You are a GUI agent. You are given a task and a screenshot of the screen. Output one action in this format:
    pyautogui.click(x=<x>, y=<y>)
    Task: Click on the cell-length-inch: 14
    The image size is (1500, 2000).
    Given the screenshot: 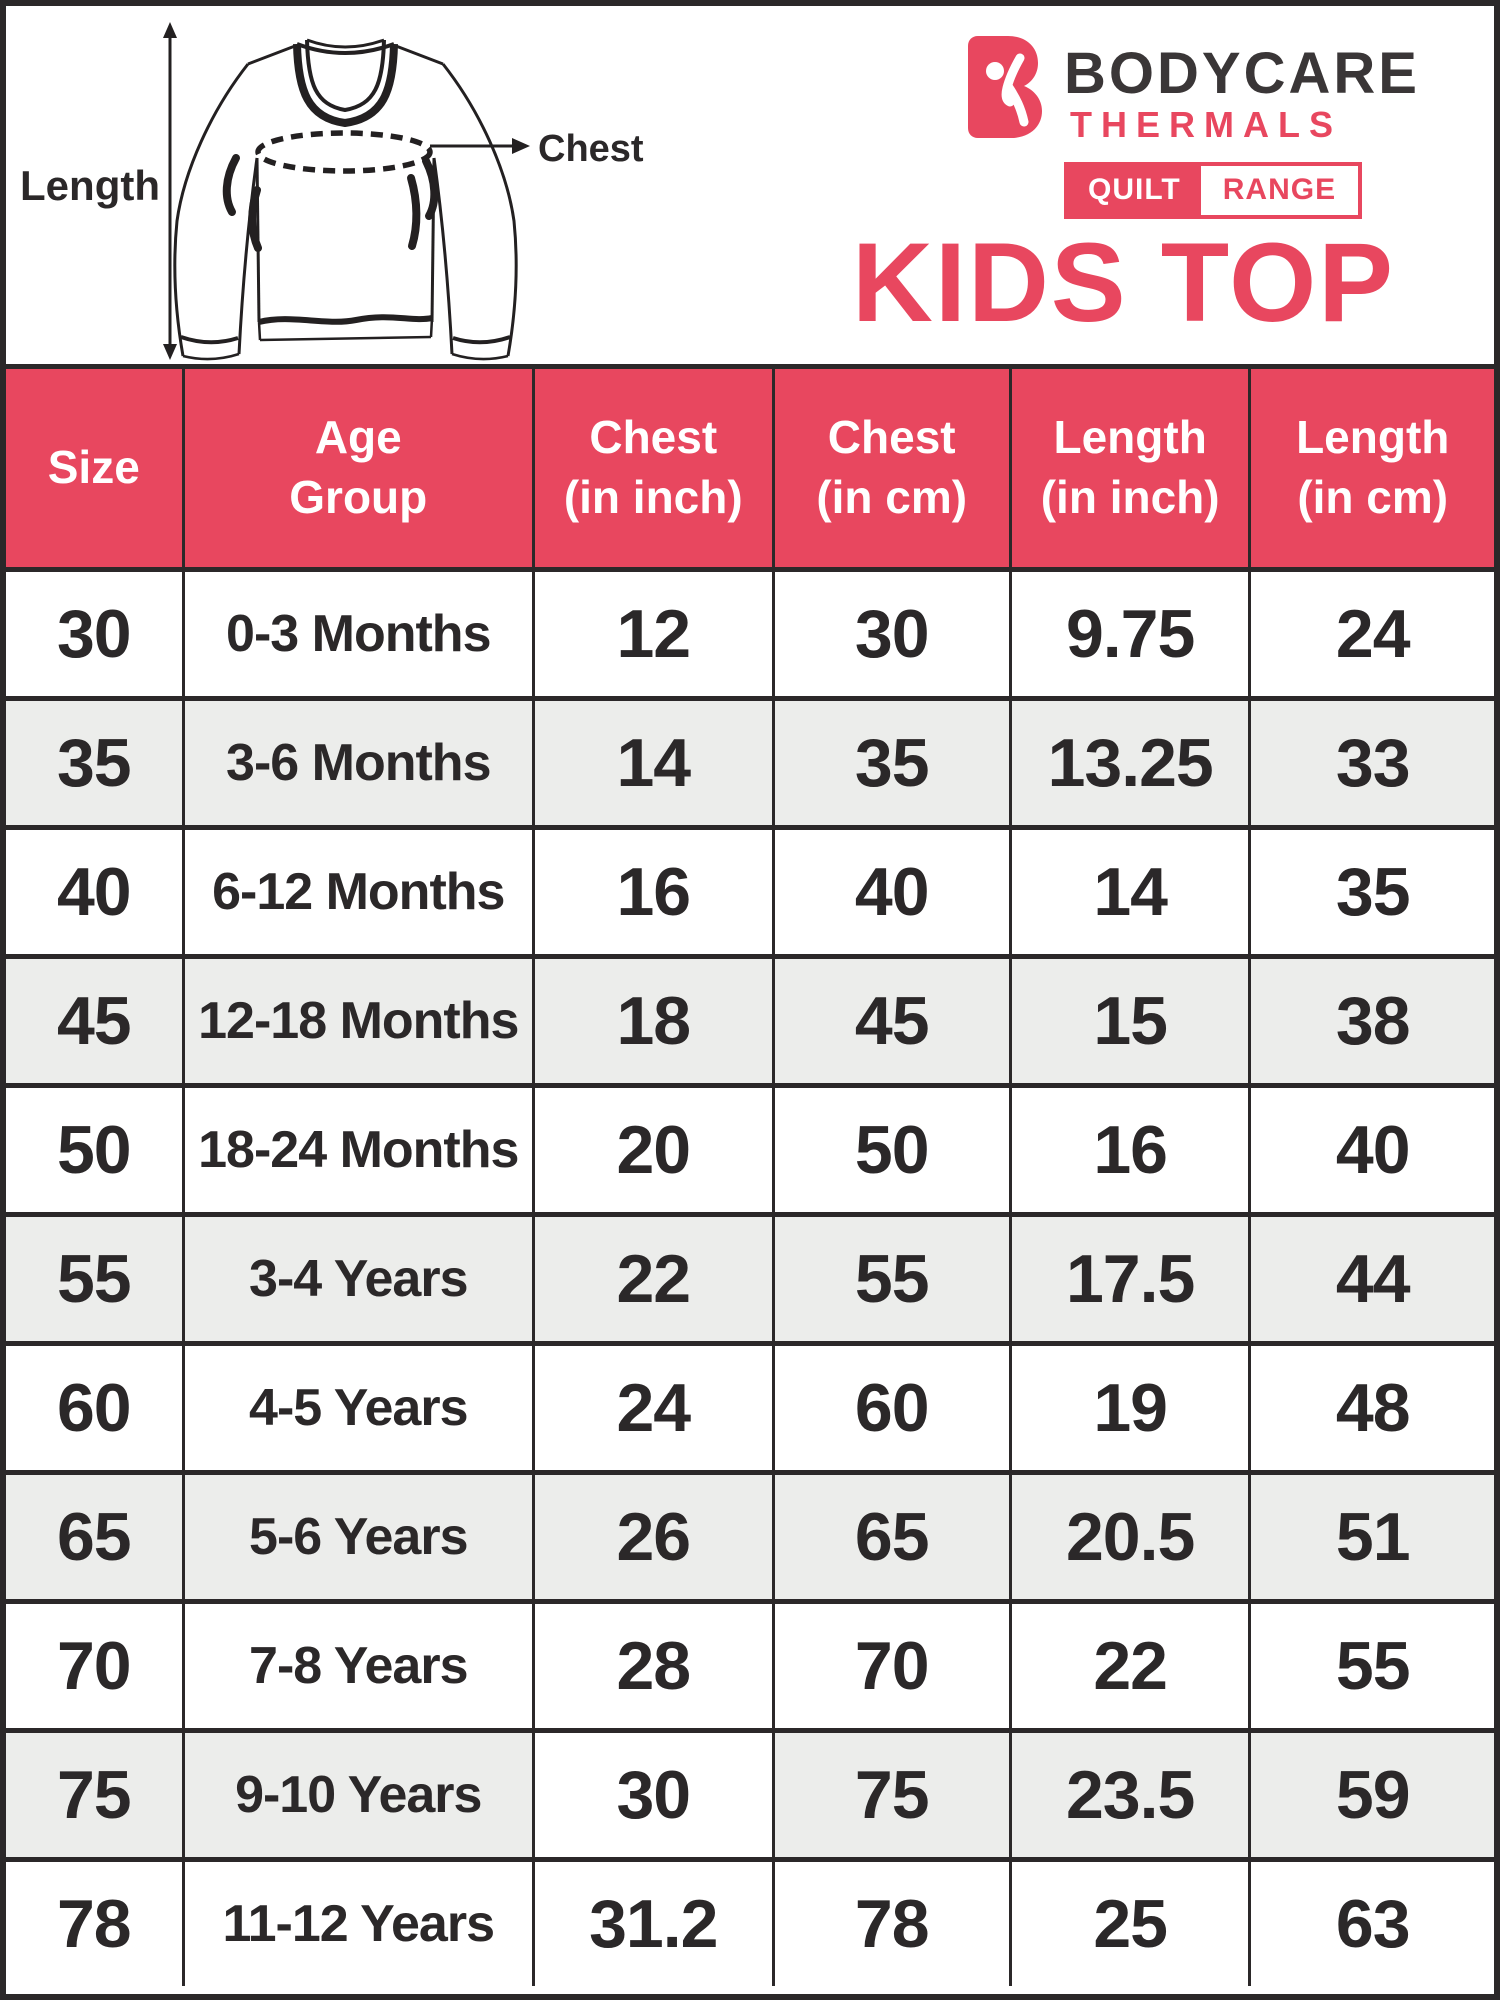 What is the action you would take?
    pyautogui.click(x=1129, y=891)
    